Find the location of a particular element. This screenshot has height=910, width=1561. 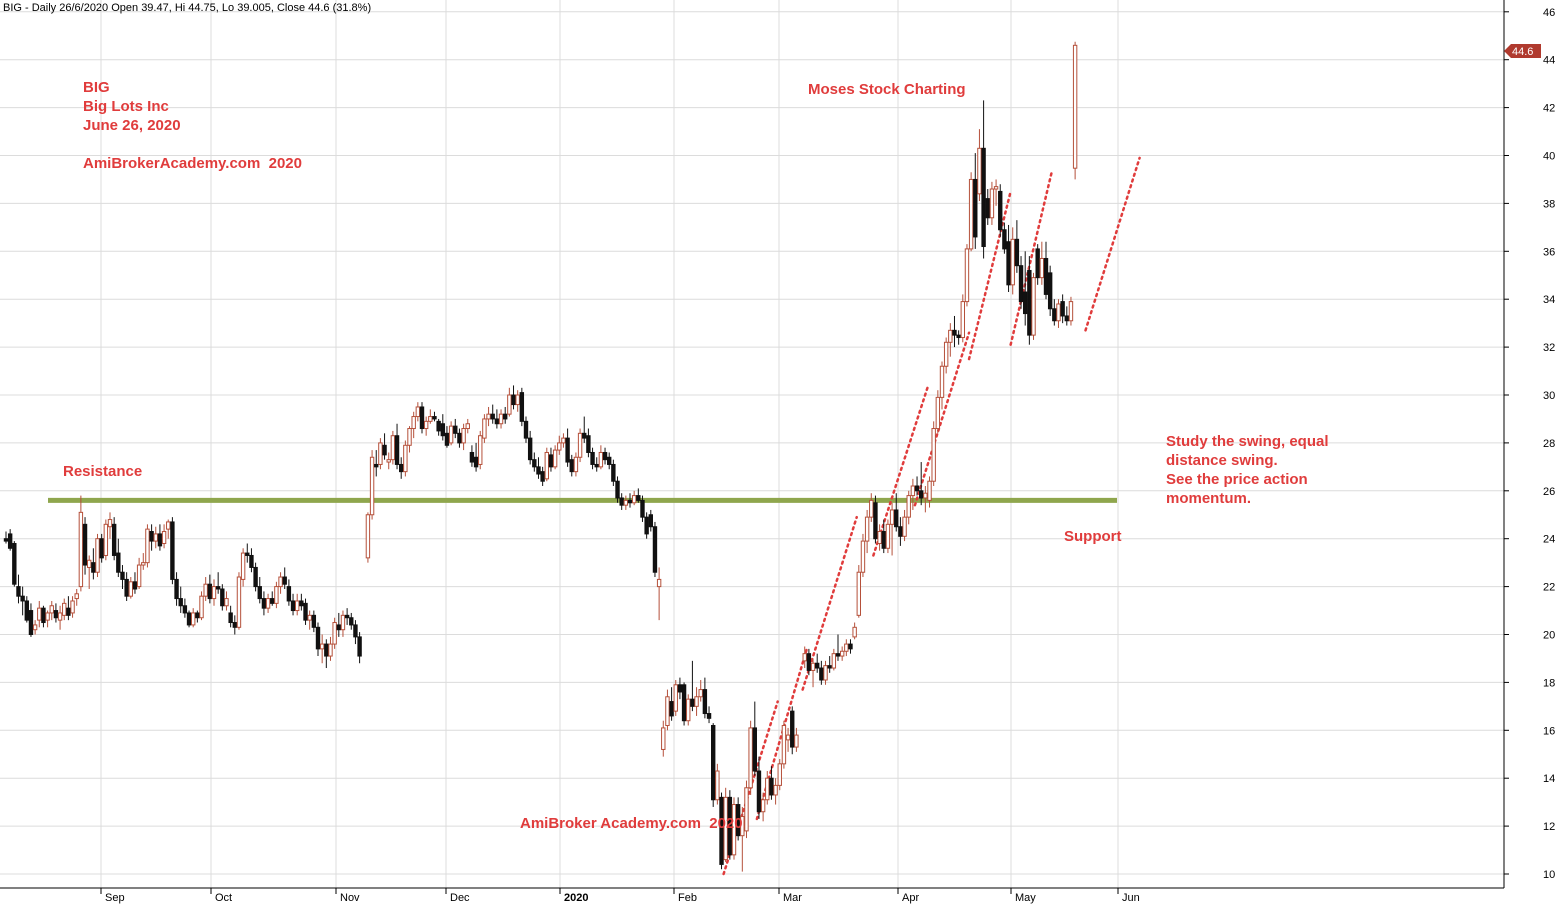

x-tick-label: May is located at coordinates (1025, 898).